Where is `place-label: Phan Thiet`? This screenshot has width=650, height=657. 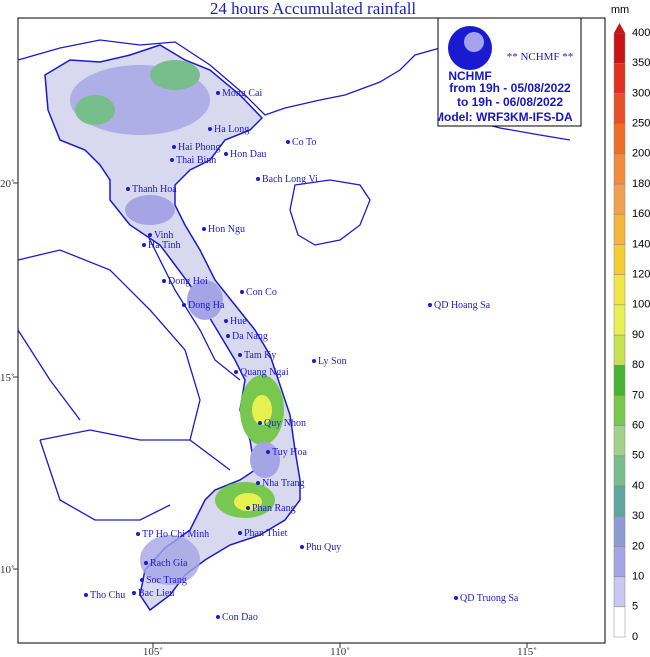 place-label: Phan Thiet is located at coordinates (266, 533).